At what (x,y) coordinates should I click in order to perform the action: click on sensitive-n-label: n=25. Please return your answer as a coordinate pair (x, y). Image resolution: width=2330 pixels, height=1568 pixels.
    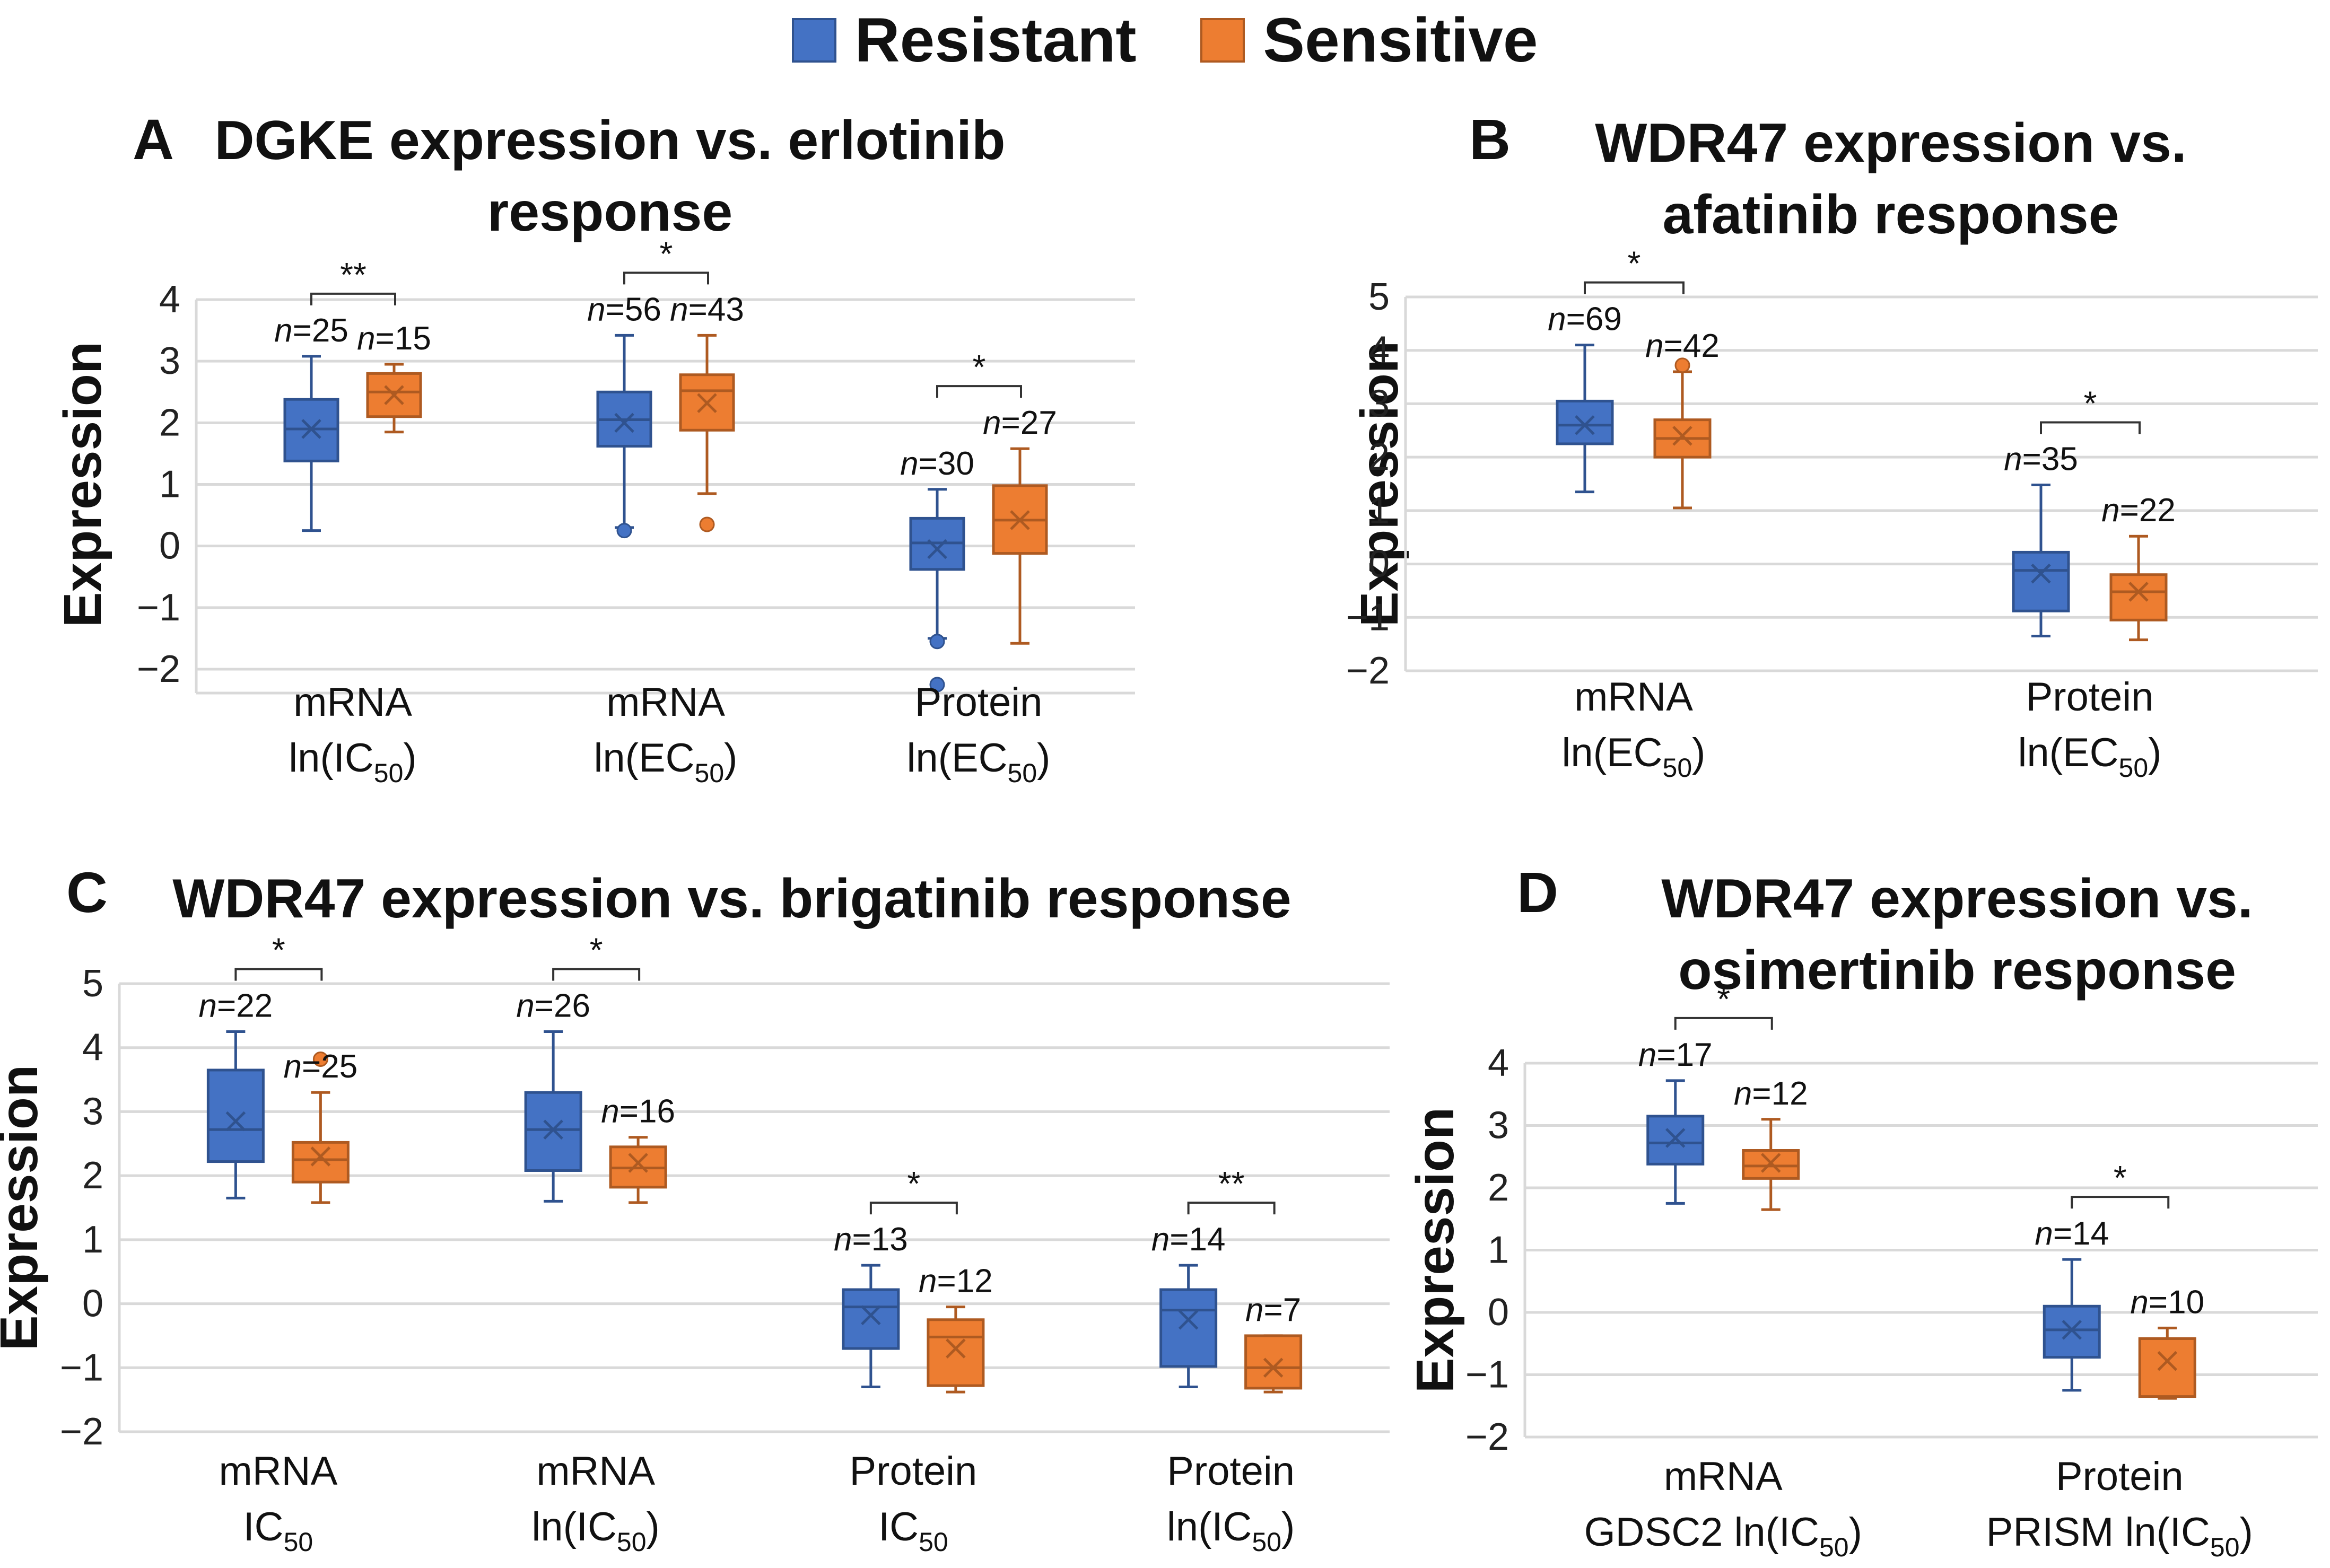
    Looking at the image, I should click on (321, 1066).